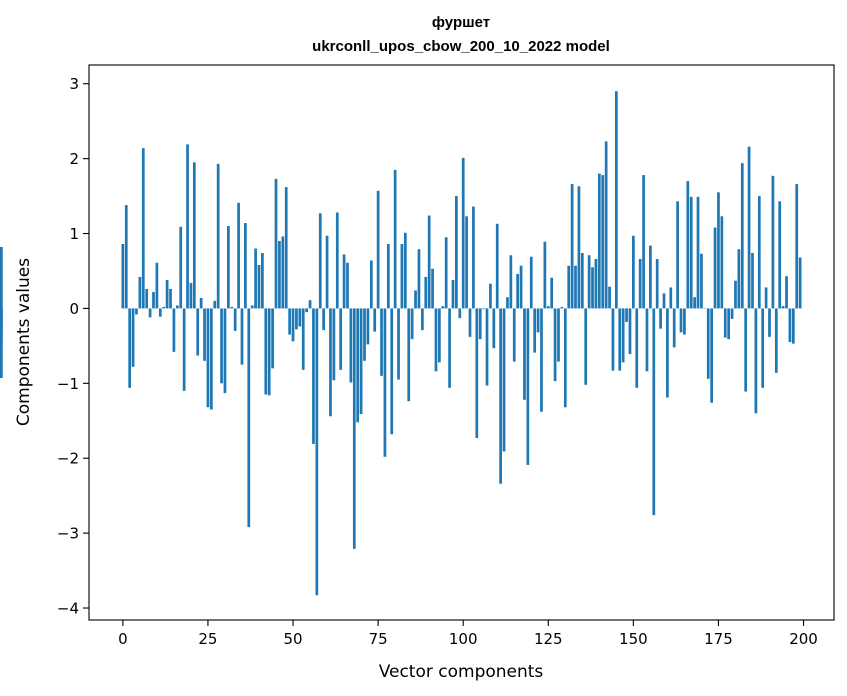  I want to click on y-tick-label: −3, so click(68, 534).